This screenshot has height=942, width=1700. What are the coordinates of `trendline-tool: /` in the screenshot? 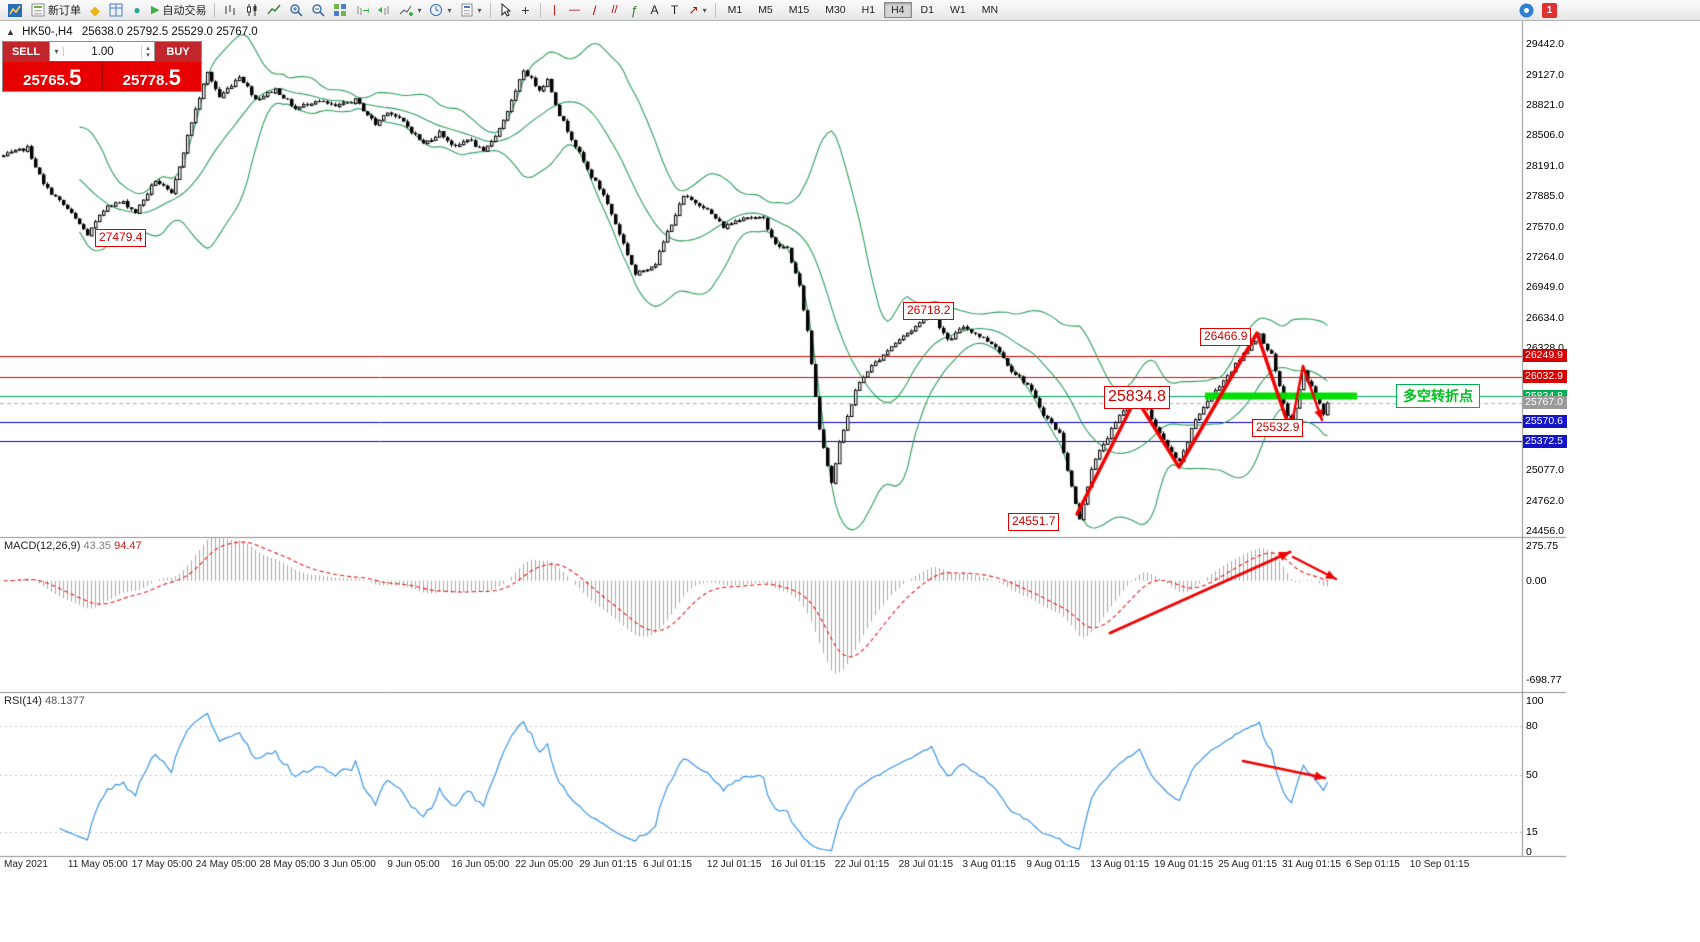 It's located at (595, 10).